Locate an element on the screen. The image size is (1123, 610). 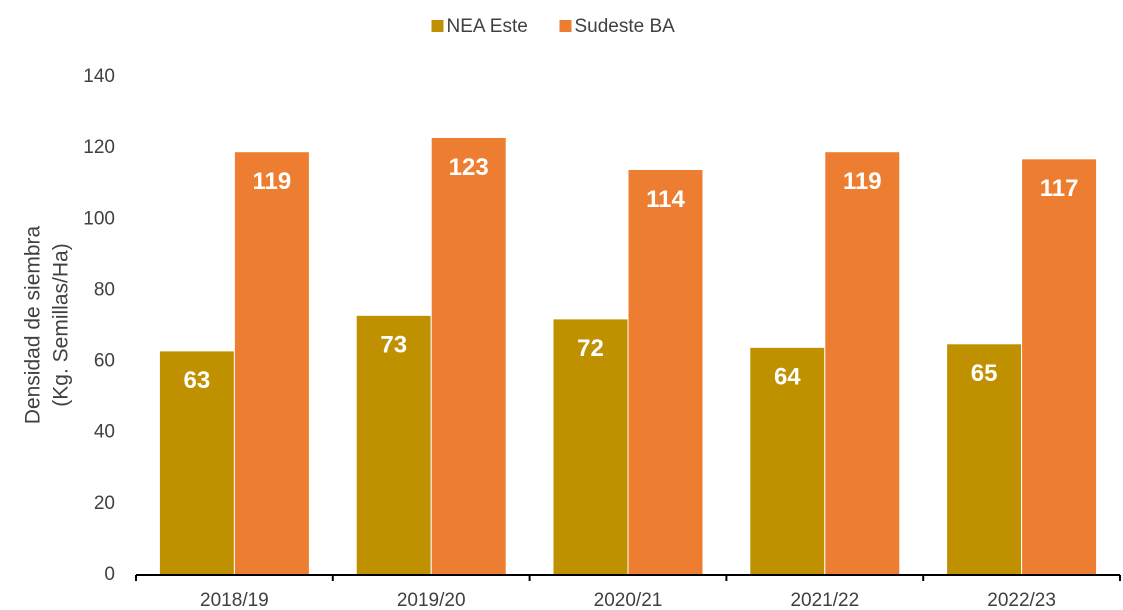
y-axis-title-line: Densidad de siembra is located at coordinates (33, 324).